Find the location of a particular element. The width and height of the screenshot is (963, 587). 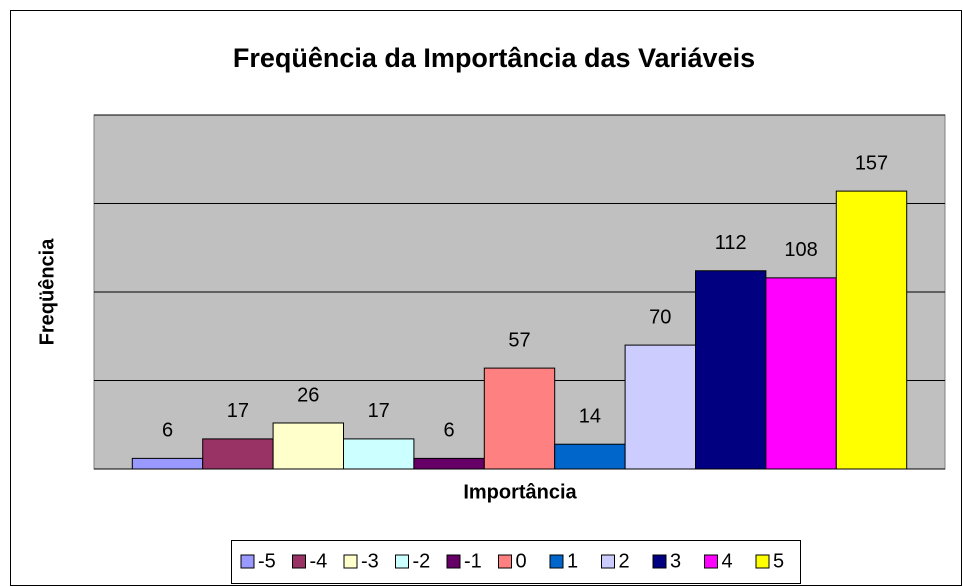

value-label: 157 is located at coordinates (871, 163).